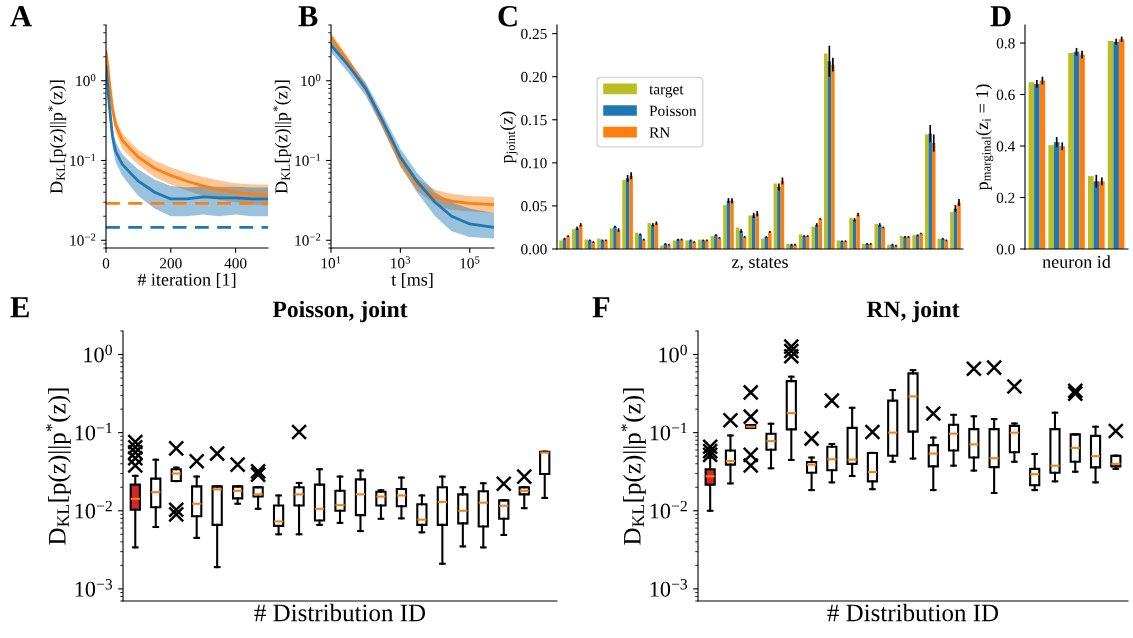  What do you see at coordinates (534, 77) in the screenshot?
I see `y-tick-label: 0.20` at bounding box center [534, 77].